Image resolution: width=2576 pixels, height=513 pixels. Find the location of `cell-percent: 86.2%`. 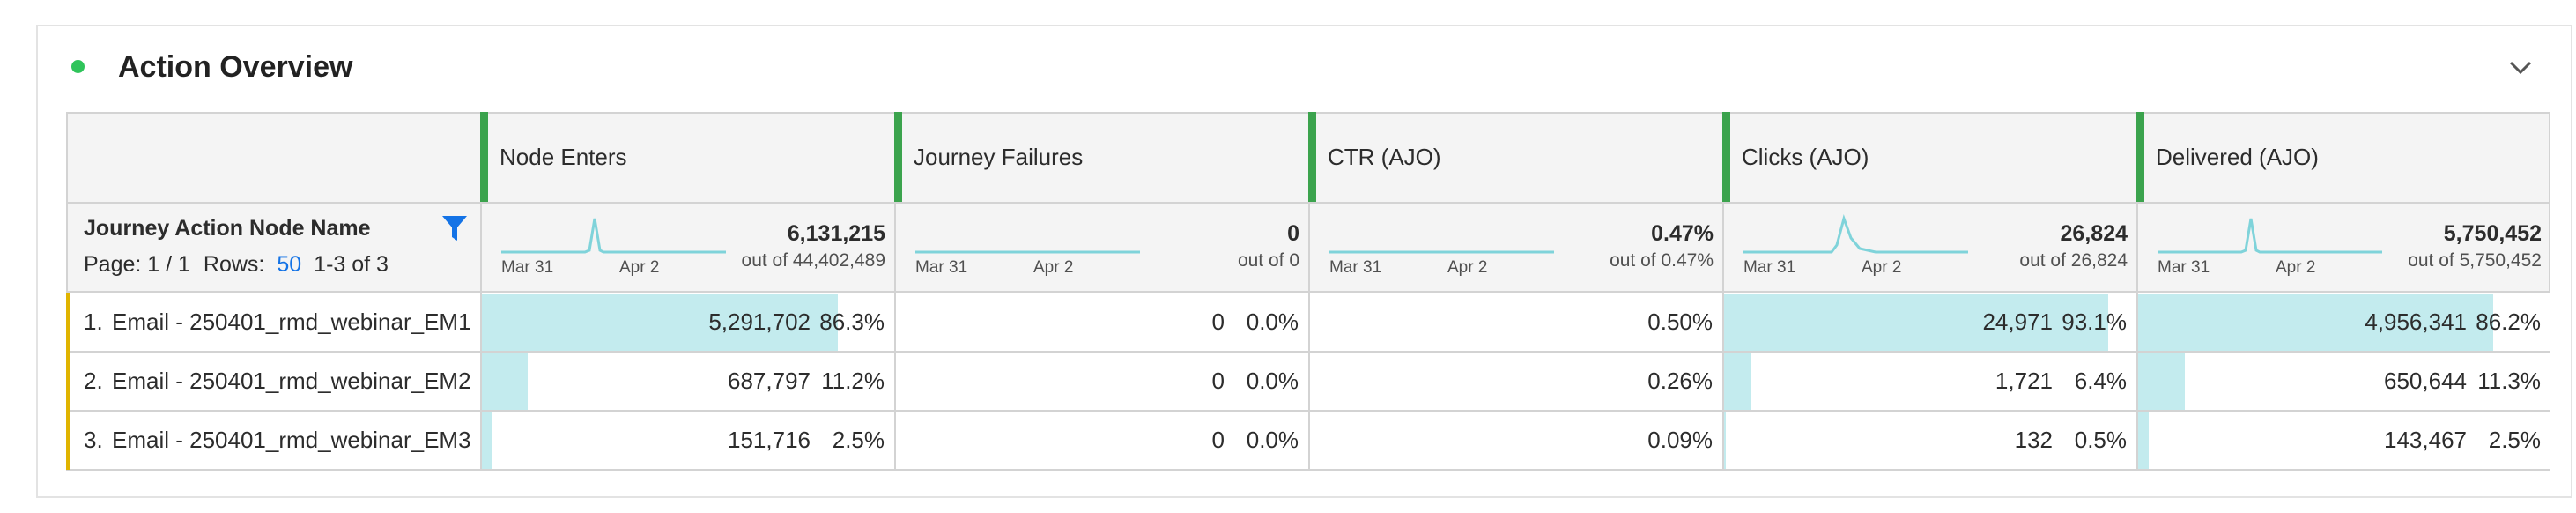

cell-percent: 86.2% is located at coordinates (2509, 322).